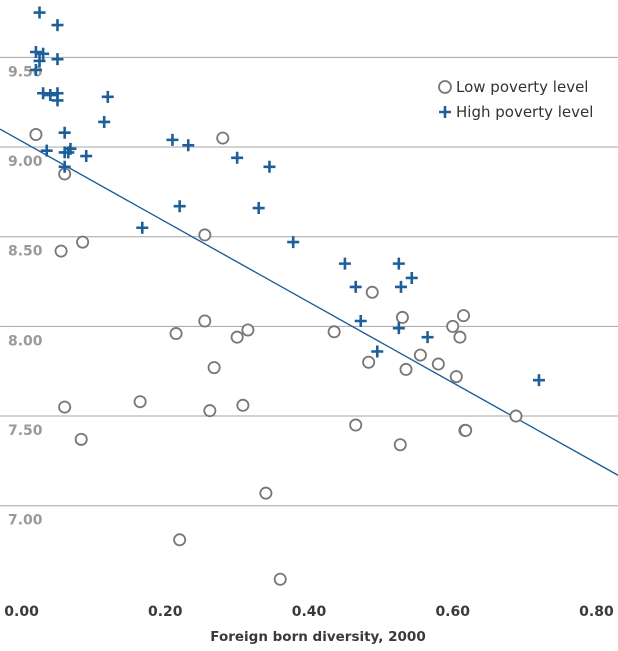 Image resolution: width=618 pixels, height=651 pixels. I want to click on legend-item-low-poverty: Low poverty level, so click(513, 87).